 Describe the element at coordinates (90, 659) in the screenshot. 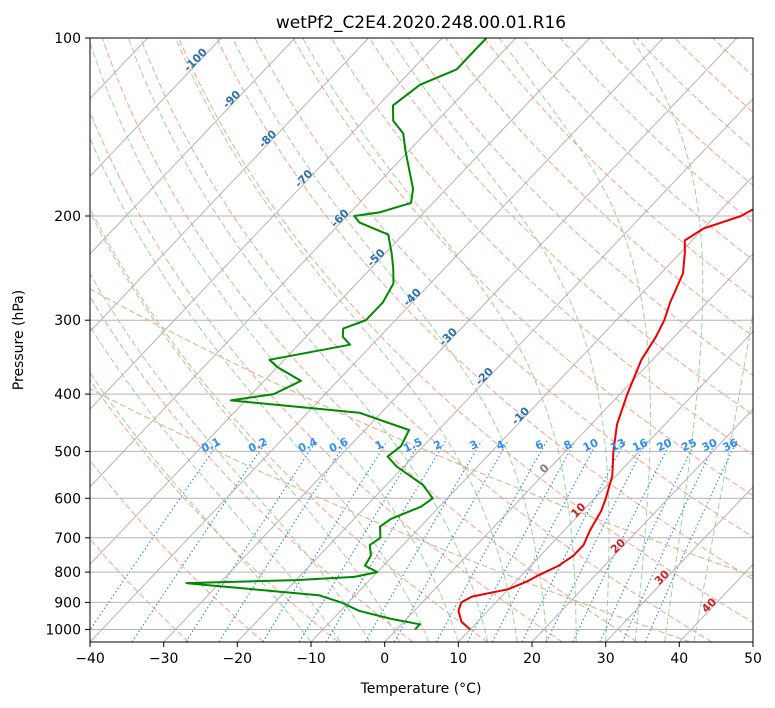

I see `x-tick-label: −40` at that location.